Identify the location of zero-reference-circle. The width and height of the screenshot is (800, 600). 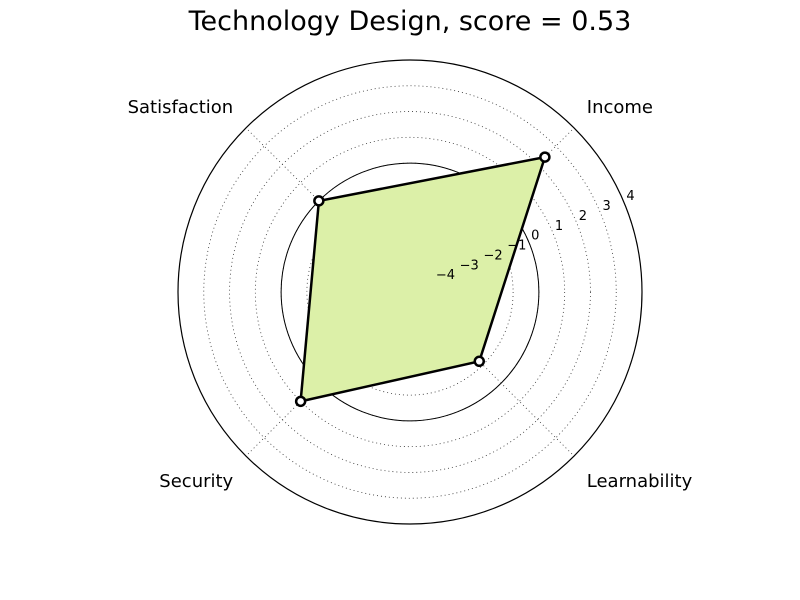
(410, 292).